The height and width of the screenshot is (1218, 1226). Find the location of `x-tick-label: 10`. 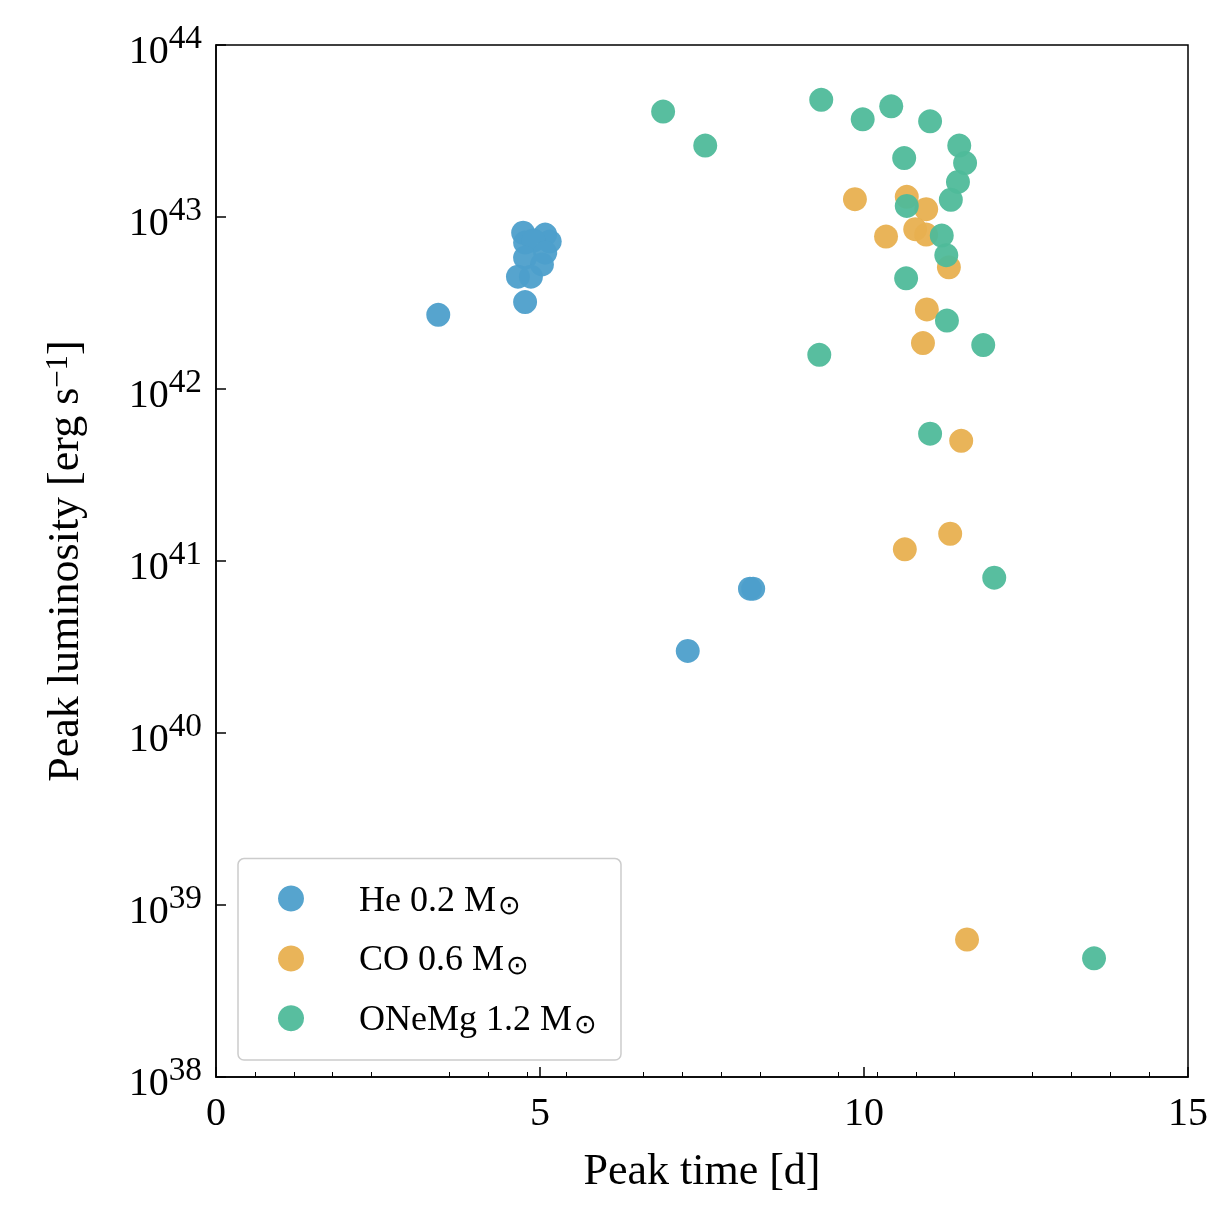

x-tick-label: 10 is located at coordinates (864, 1111).